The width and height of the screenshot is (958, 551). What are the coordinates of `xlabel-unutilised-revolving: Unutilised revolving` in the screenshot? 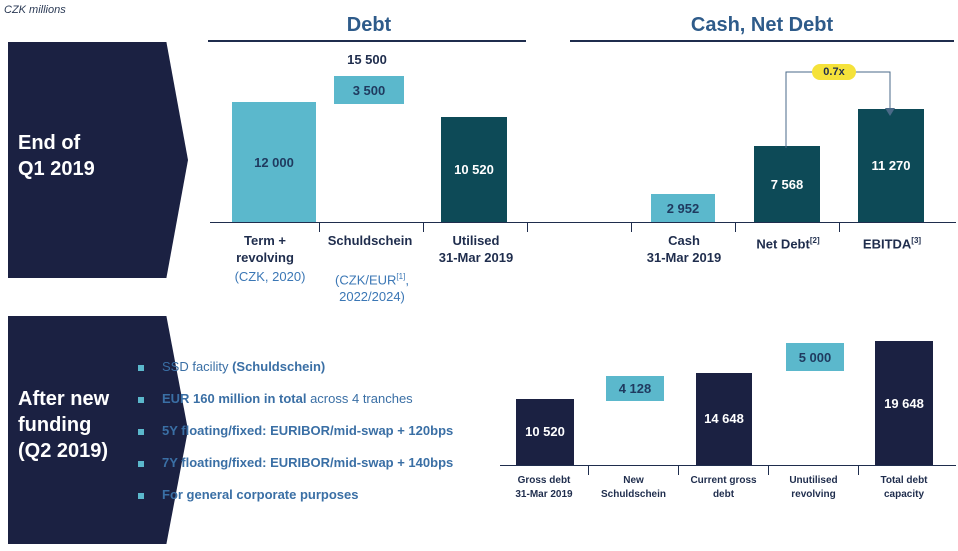 It's located at (813, 487).